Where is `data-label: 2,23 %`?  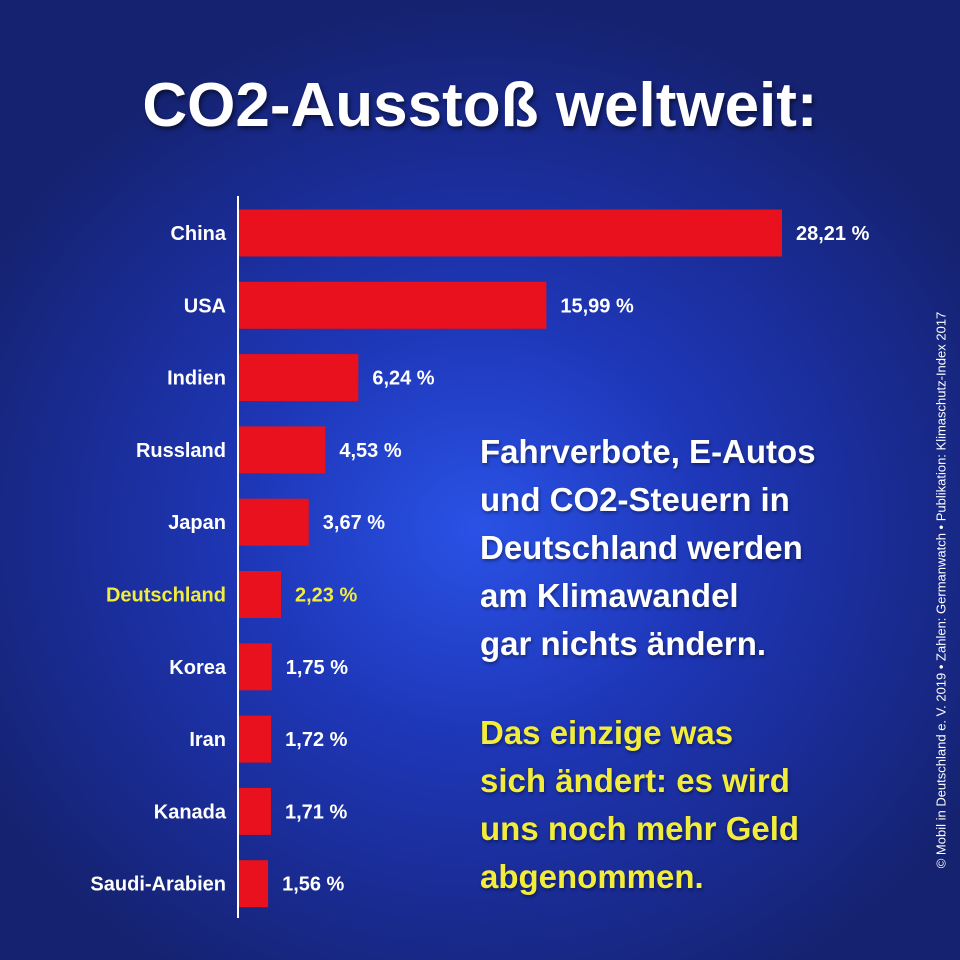 data-label: 2,23 % is located at coordinates (326, 596).